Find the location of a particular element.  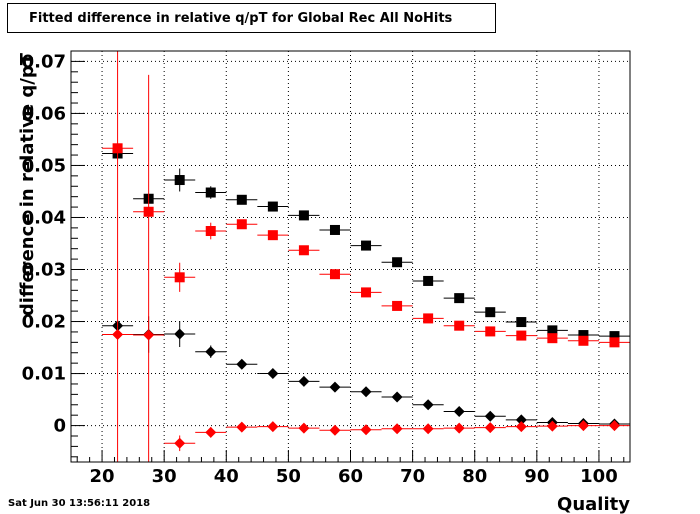

y-tick-label: 0.05 is located at coordinates (44, 165).